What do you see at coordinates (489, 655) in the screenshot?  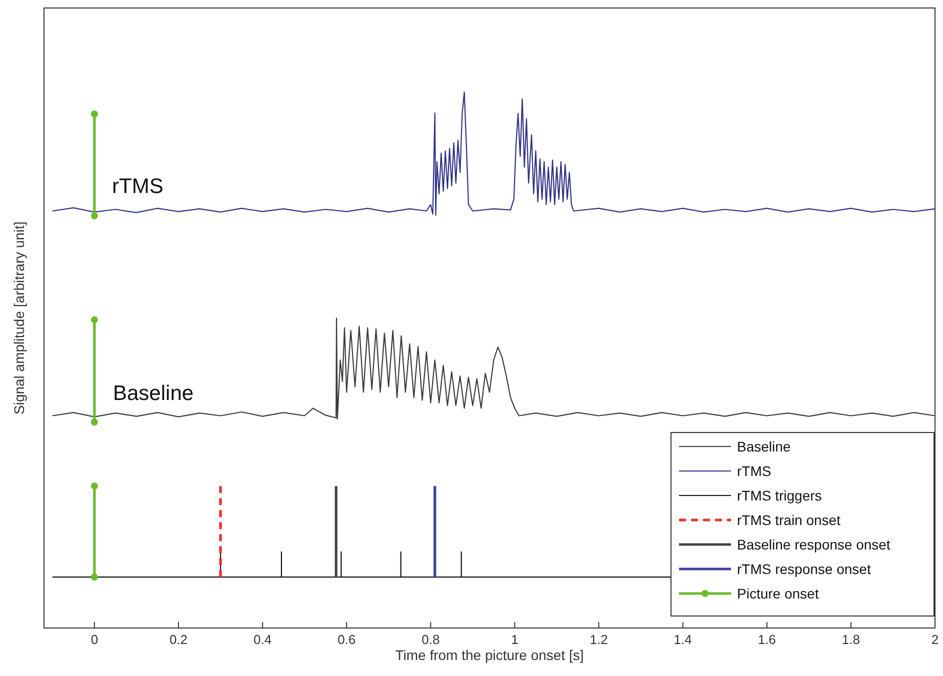 I see `x-axis-title: Time from the picture onset [s]` at bounding box center [489, 655].